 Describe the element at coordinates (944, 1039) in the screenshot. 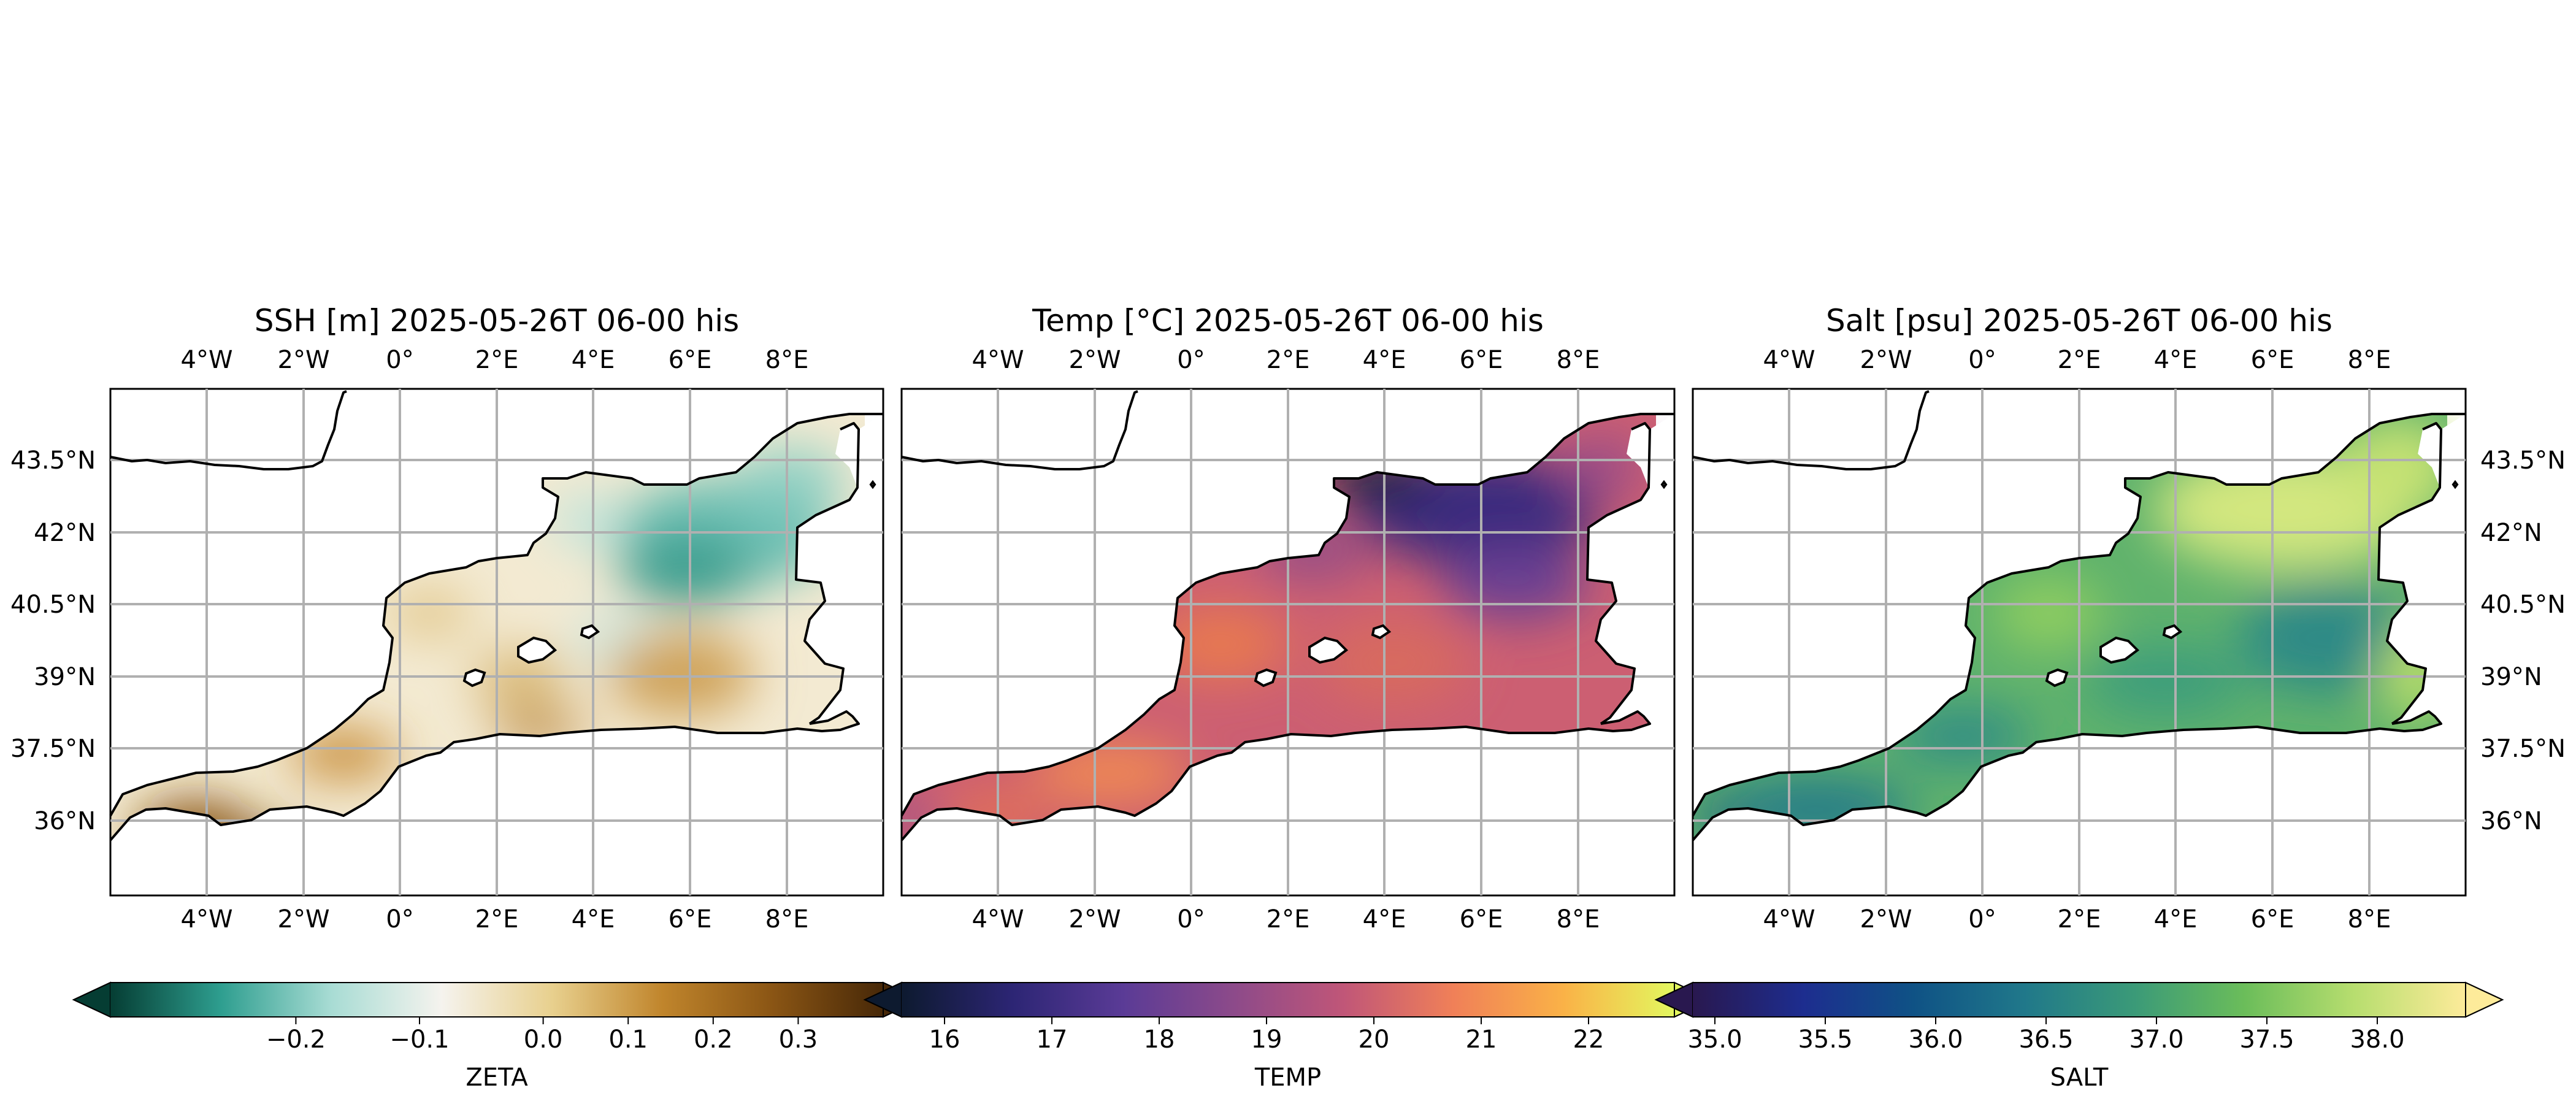

I see `colorbar-tick-label: 16` at that location.